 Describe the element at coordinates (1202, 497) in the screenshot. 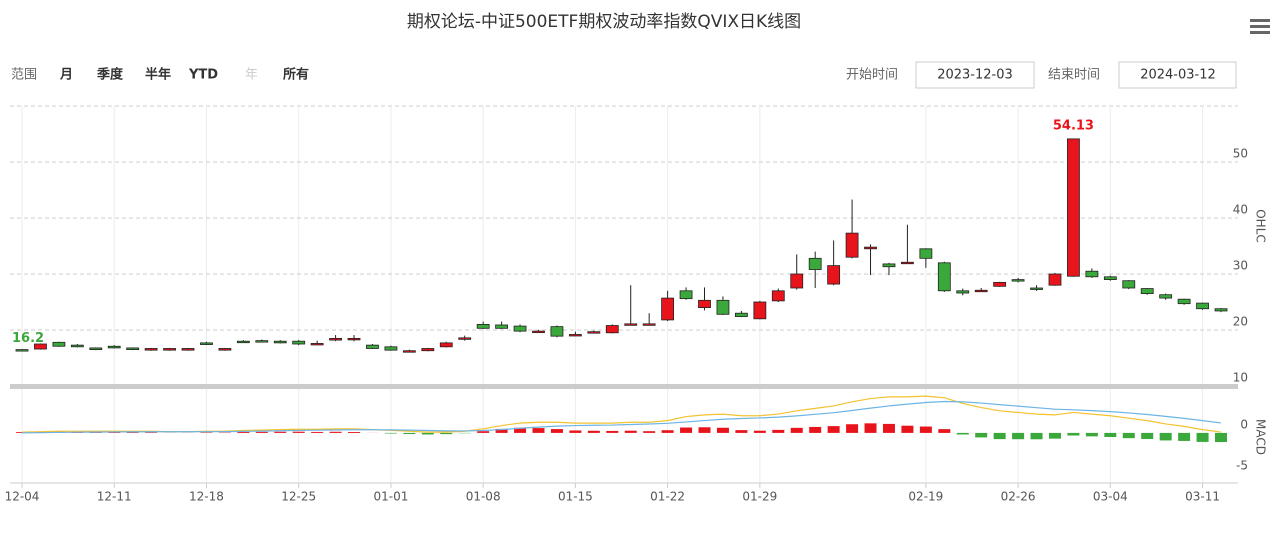

I see `x-tick-label: 03-11` at that location.